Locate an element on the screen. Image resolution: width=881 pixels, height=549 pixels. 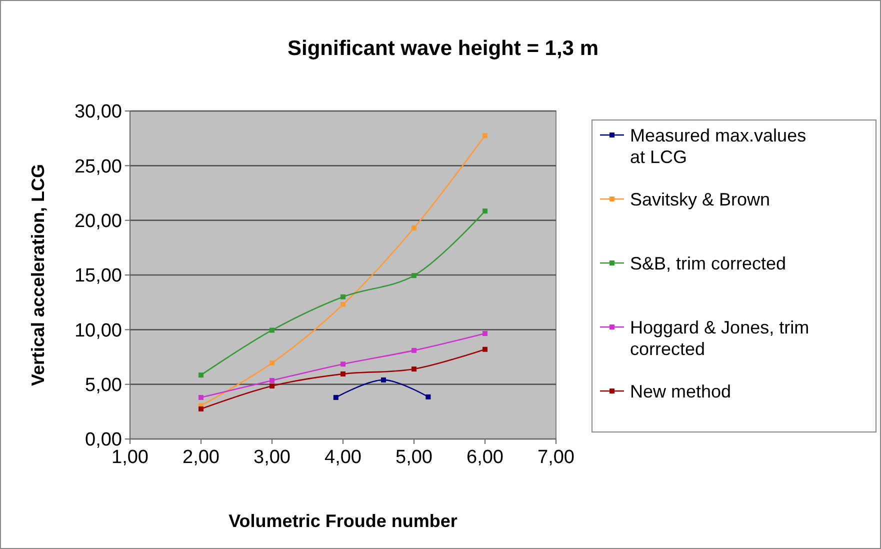
x-tick-label: 2,00 is located at coordinates (201, 457).